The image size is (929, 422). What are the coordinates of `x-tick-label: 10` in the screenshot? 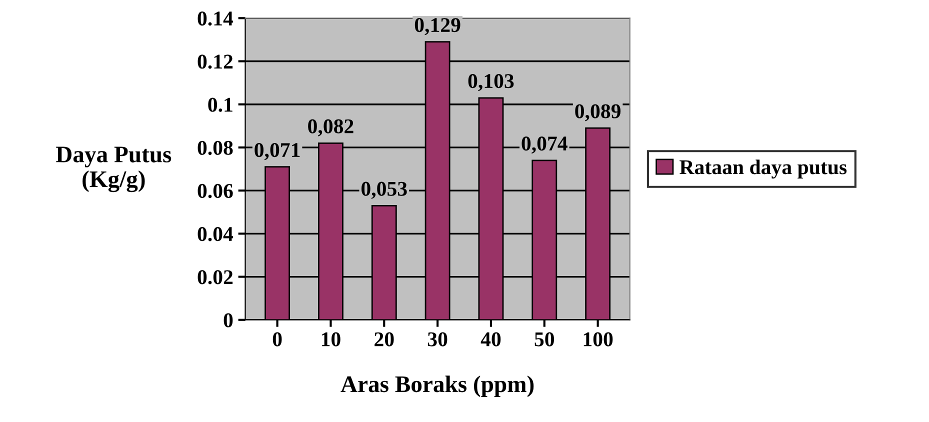 It's located at (331, 339).